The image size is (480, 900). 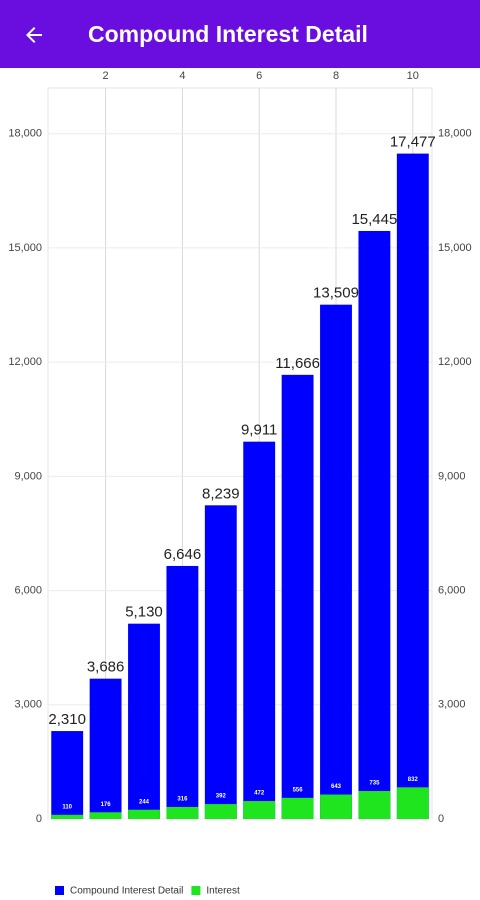 I want to click on value-label: 17,477, so click(x=413, y=142).